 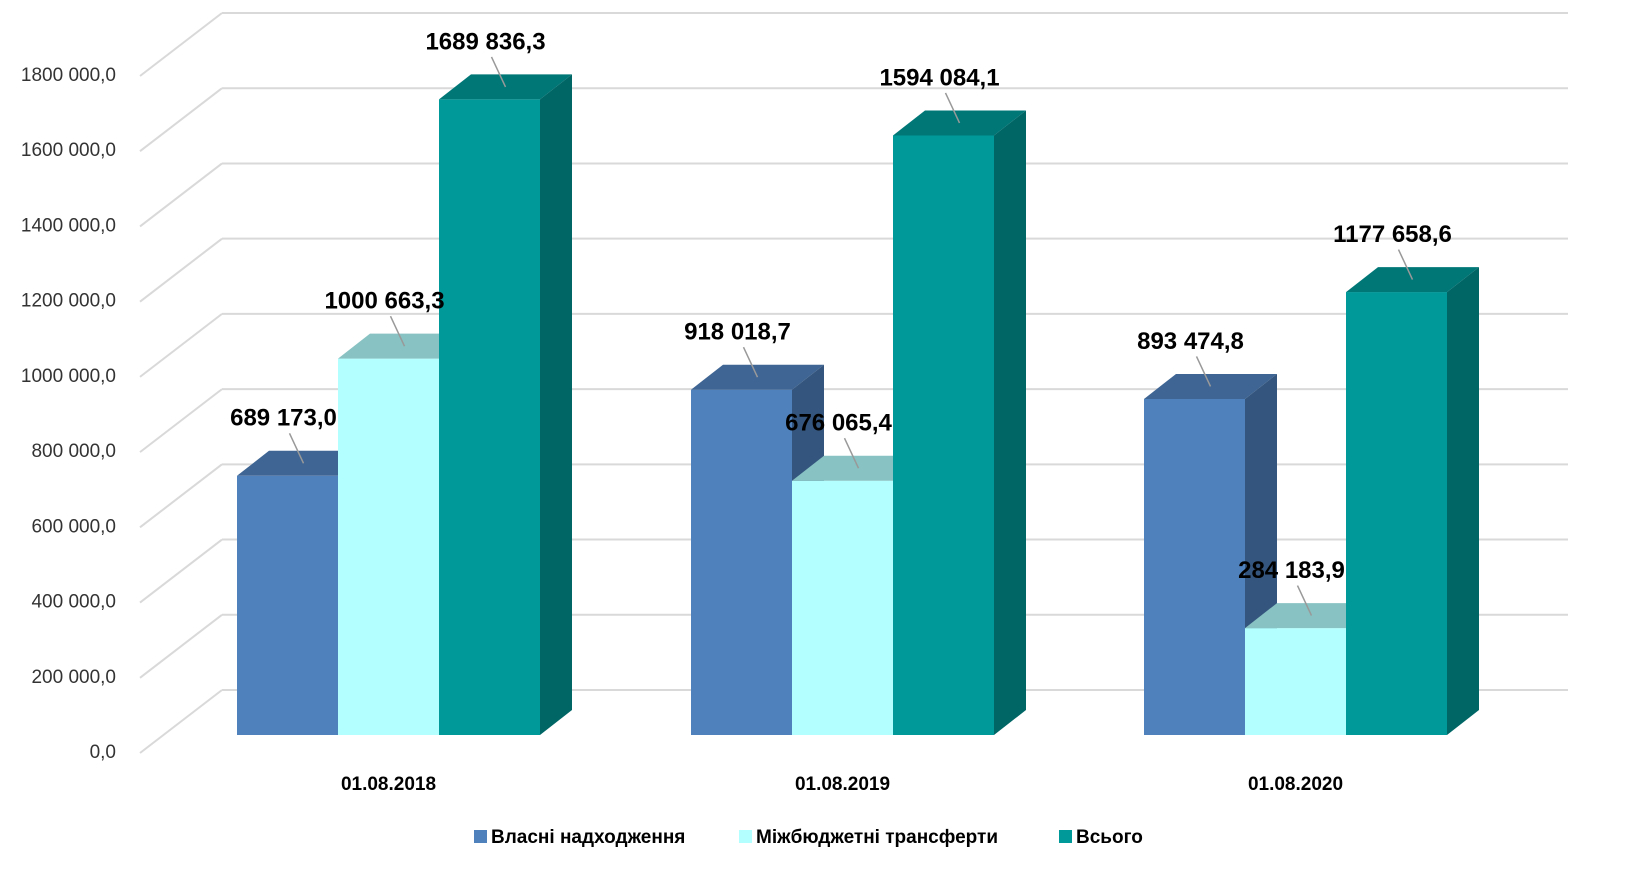 What do you see at coordinates (588, 837) in the screenshot?
I see `legend-label: Власні надходження` at bounding box center [588, 837].